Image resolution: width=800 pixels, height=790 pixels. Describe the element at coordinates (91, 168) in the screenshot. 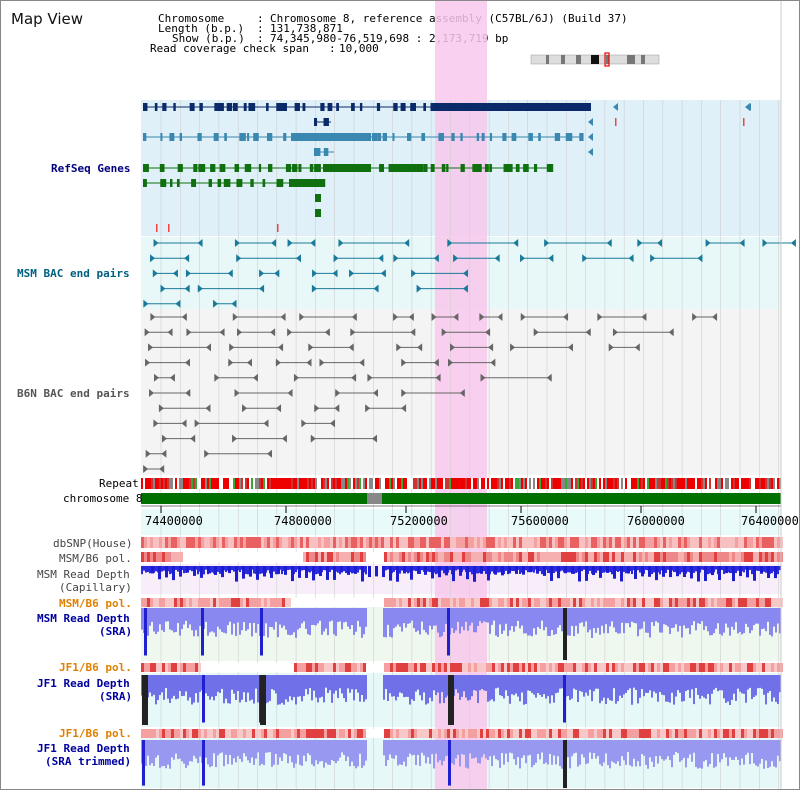

I see `track-label-refseq: RefSeq Genes` at that location.